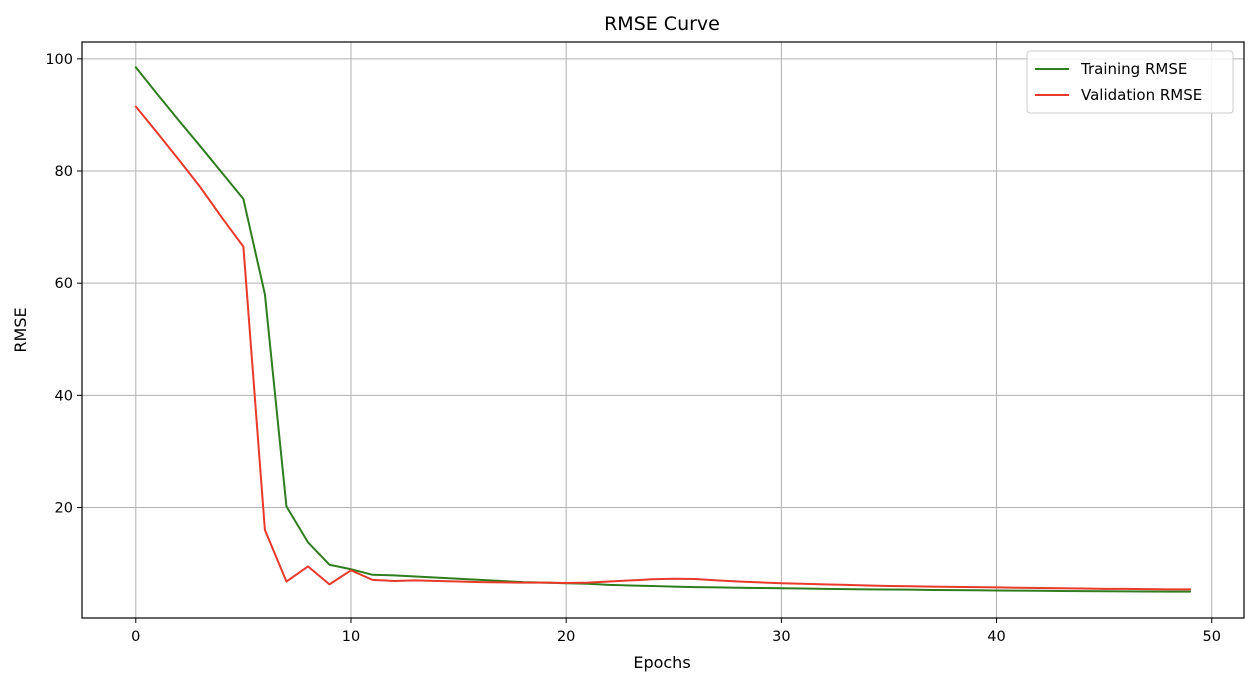 The height and width of the screenshot is (684, 1254). Describe the element at coordinates (64, 284) in the screenshot. I see `y-tick-label: 60` at that location.